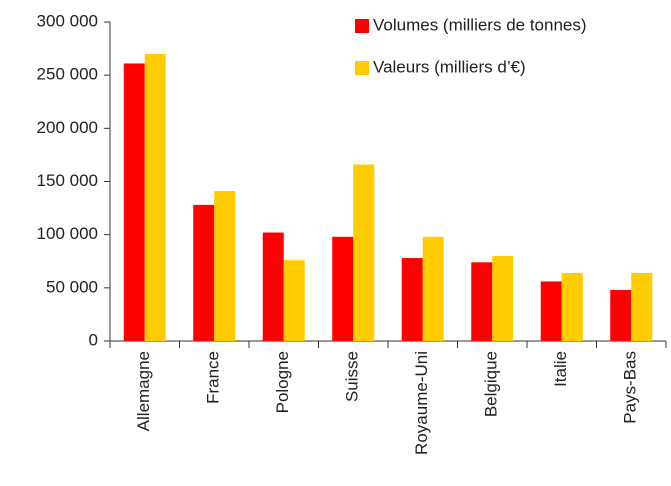 The image size is (671, 486). Describe the element at coordinates (480, 24) in the screenshot. I see `legend-label: Volumes (milliers de tonnes)` at that location.